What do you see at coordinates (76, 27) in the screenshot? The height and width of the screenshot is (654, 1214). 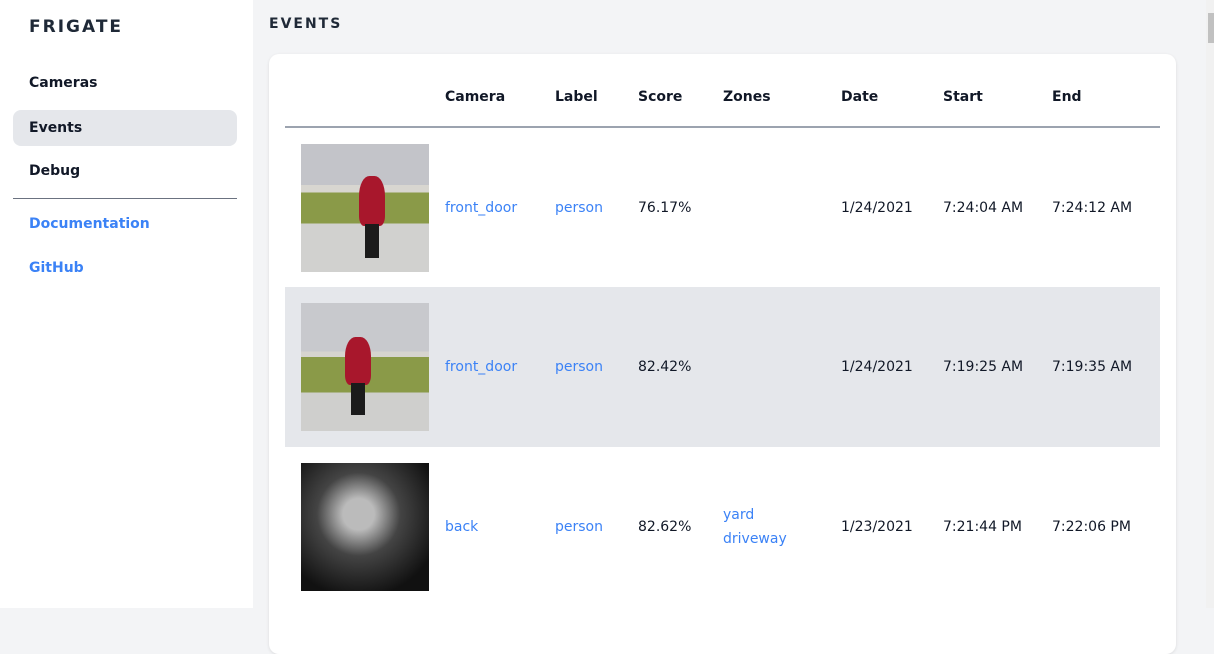 I see `brand-logo: FRIGATE` at bounding box center [76, 27].